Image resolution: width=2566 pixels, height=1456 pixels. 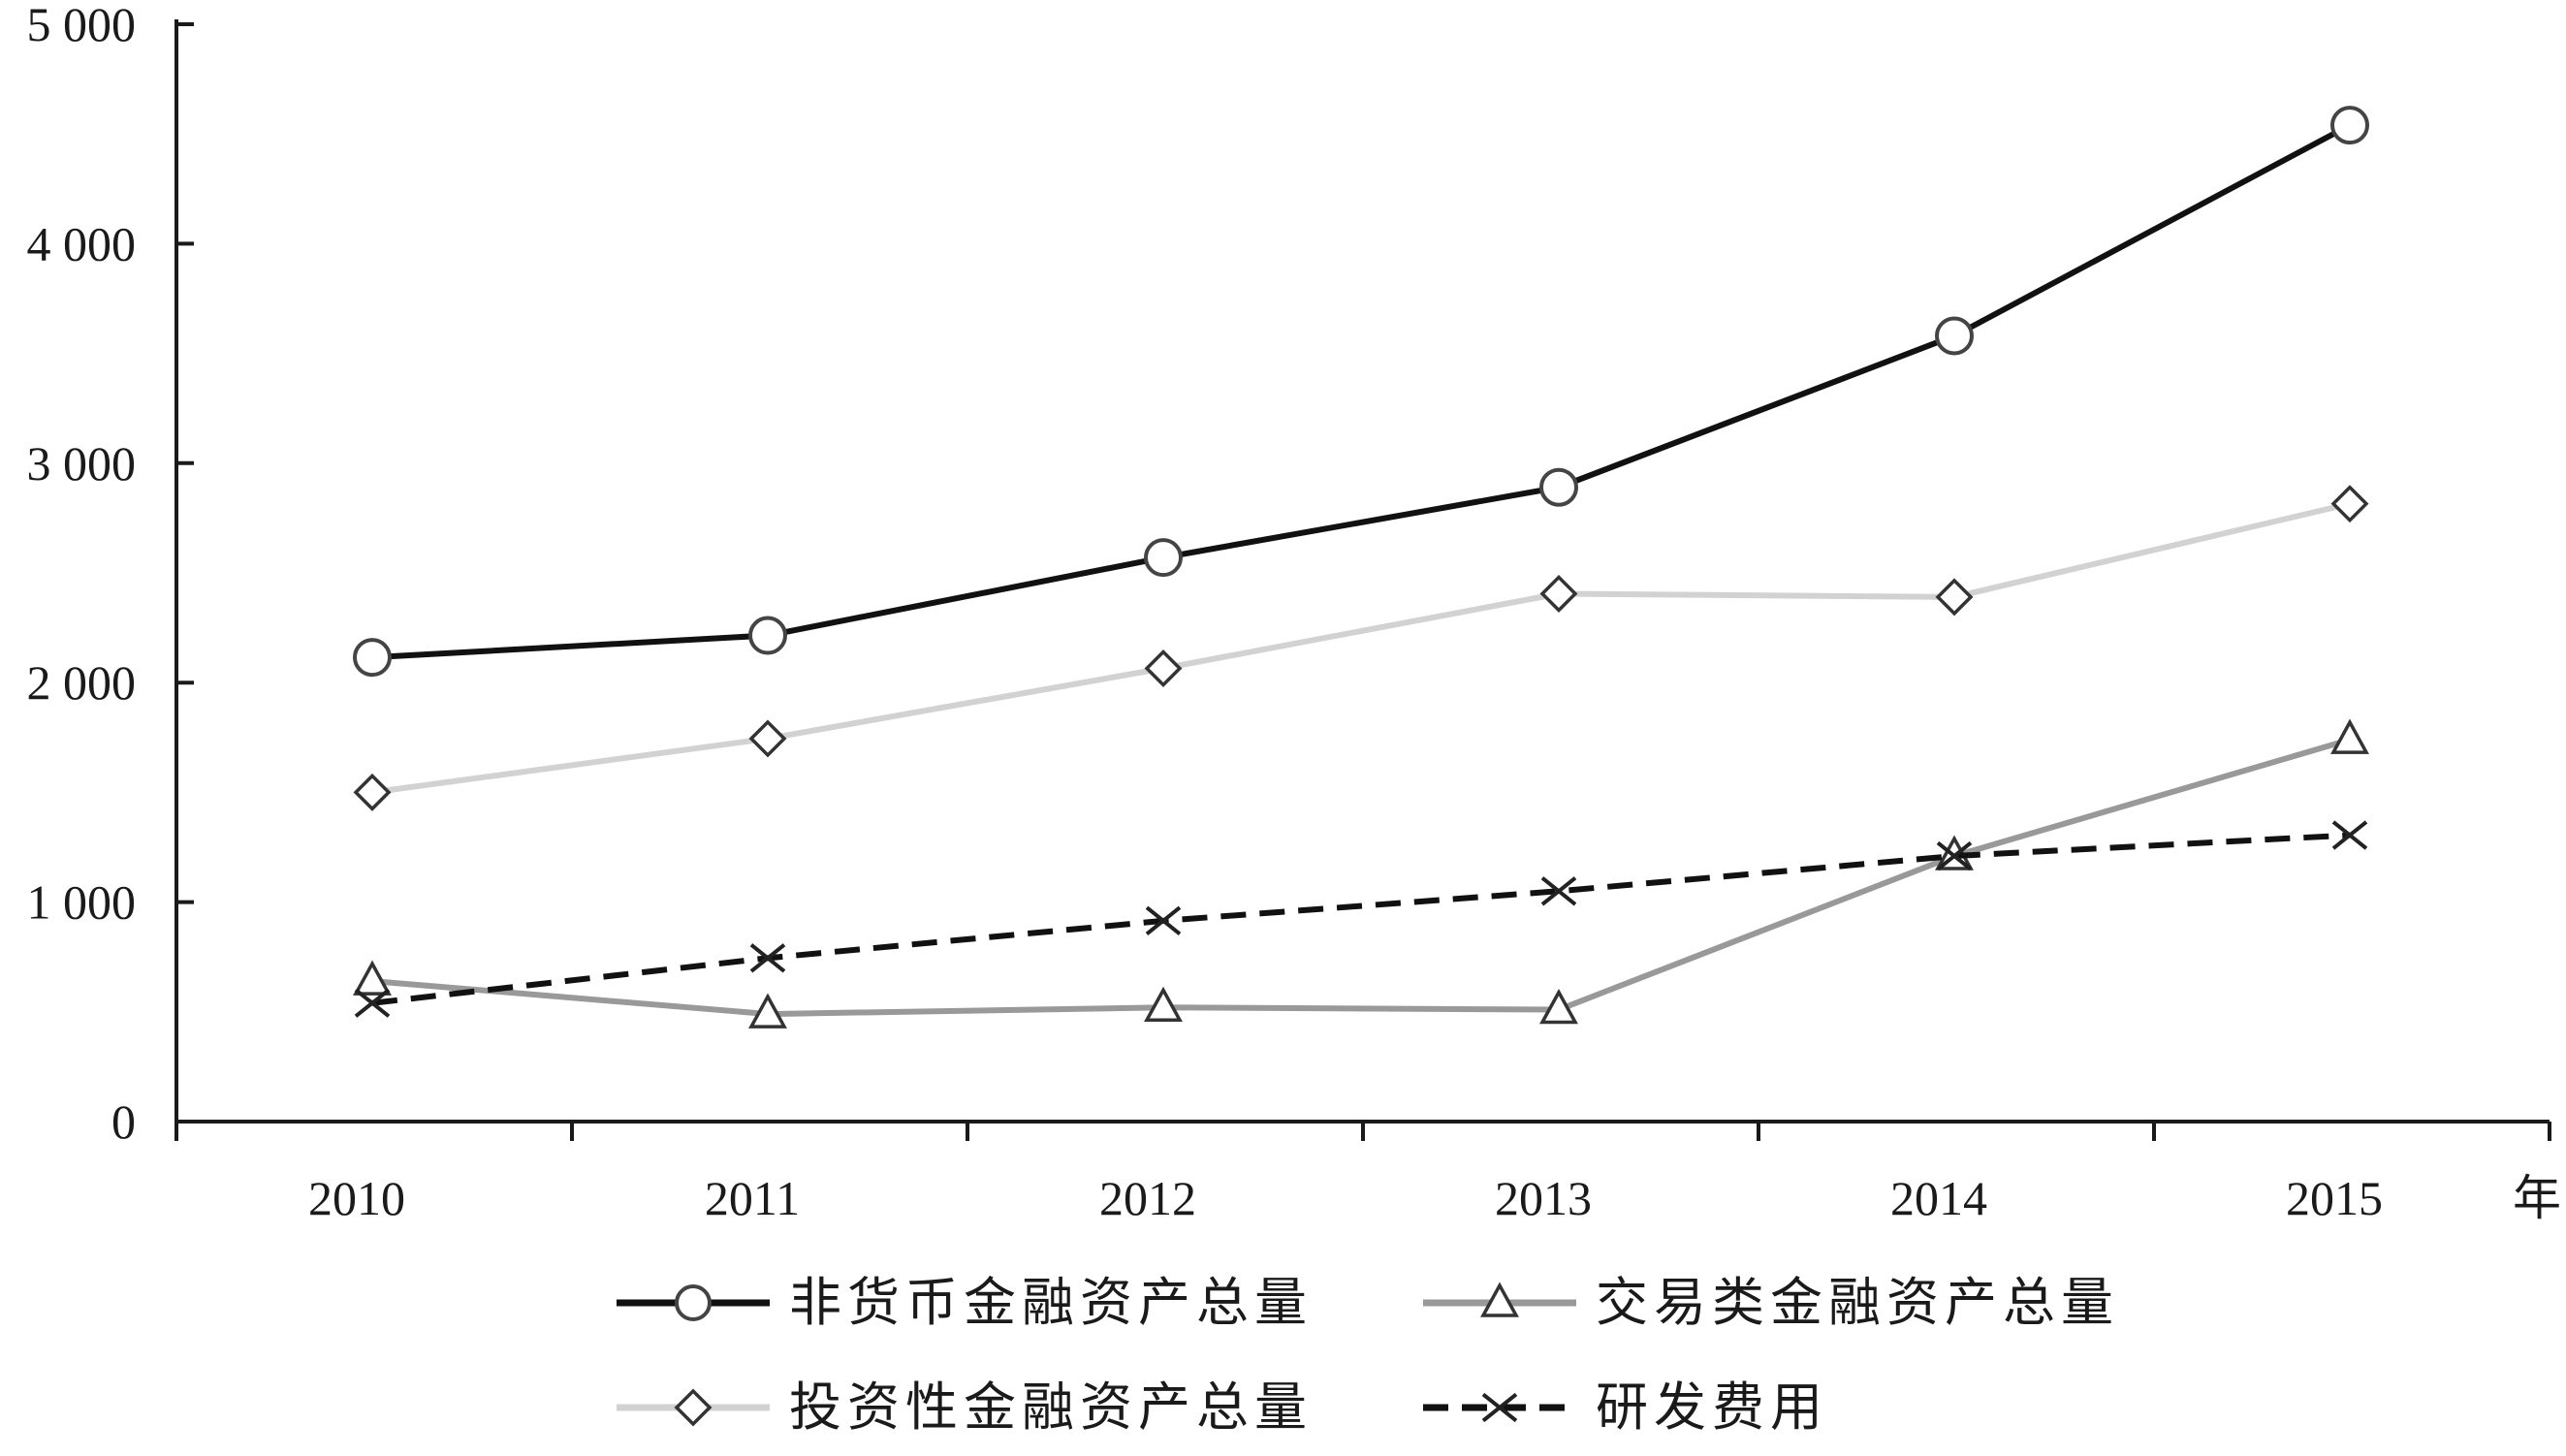 What do you see at coordinates (1544, 1198) in the screenshot?
I see `x-tick-label: 2013` at bounding box center [1544, 1198].